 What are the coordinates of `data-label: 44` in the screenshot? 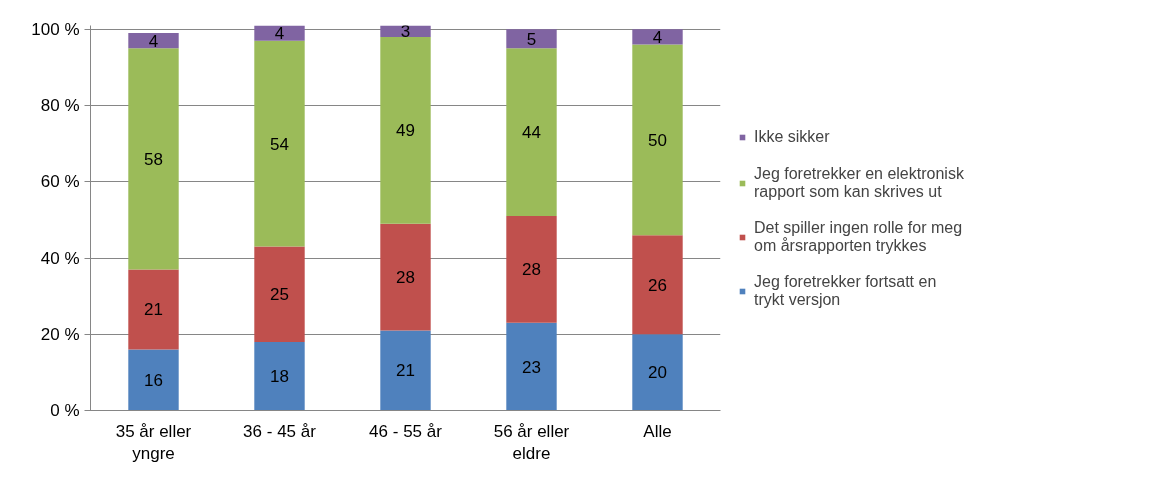 It's located at (531, 133).